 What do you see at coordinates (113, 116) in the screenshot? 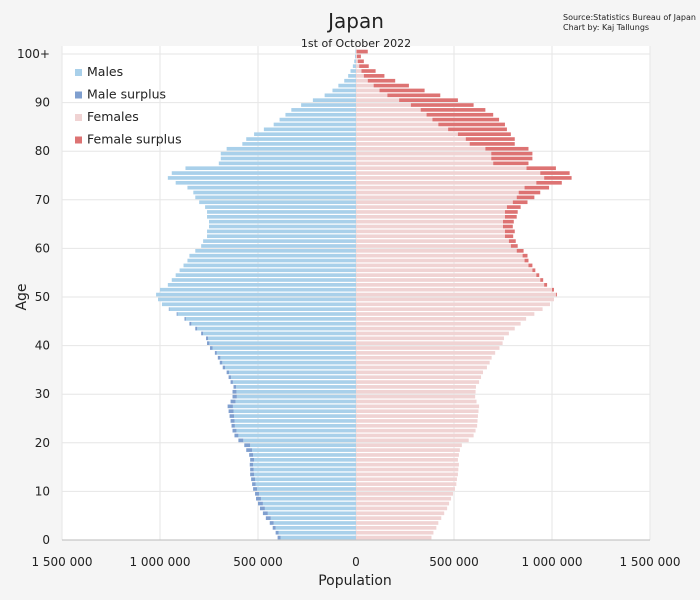
I see `legend-label: Females` at bounding box center [113, 116].